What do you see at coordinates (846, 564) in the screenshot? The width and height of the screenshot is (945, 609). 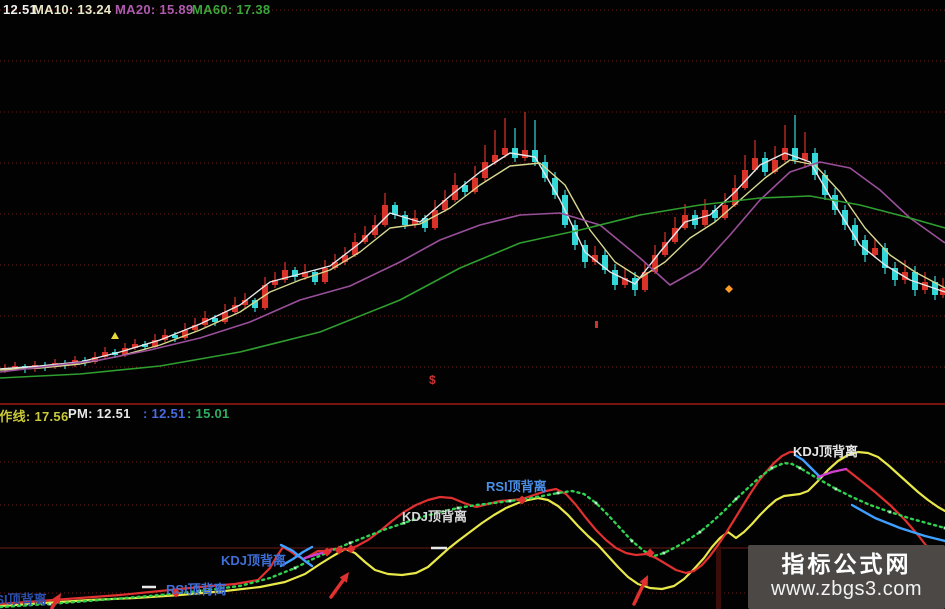 I see `watermark-title: 指标公式网` at bounding box center [846, 564].